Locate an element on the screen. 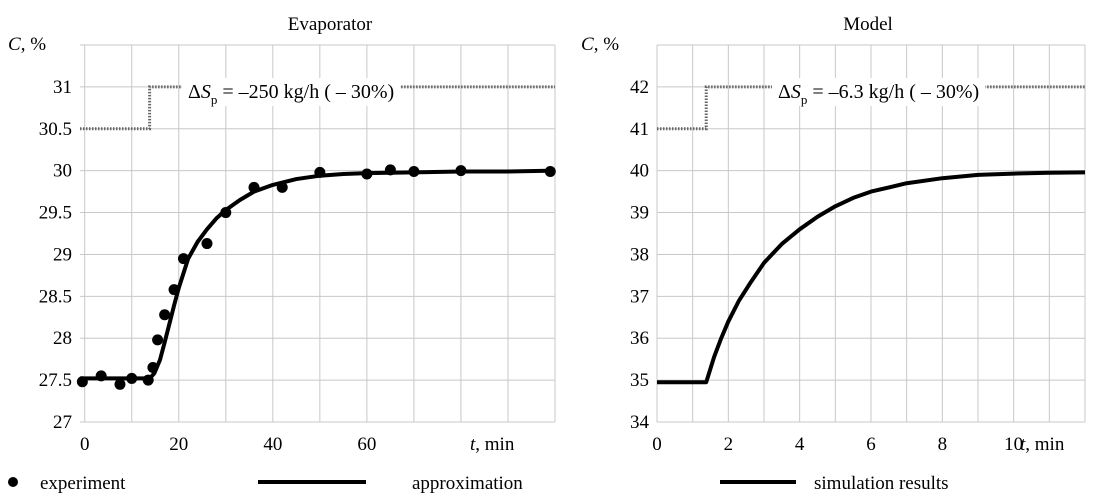  x-tick-label: 20 is located at coordinates (178, 444).